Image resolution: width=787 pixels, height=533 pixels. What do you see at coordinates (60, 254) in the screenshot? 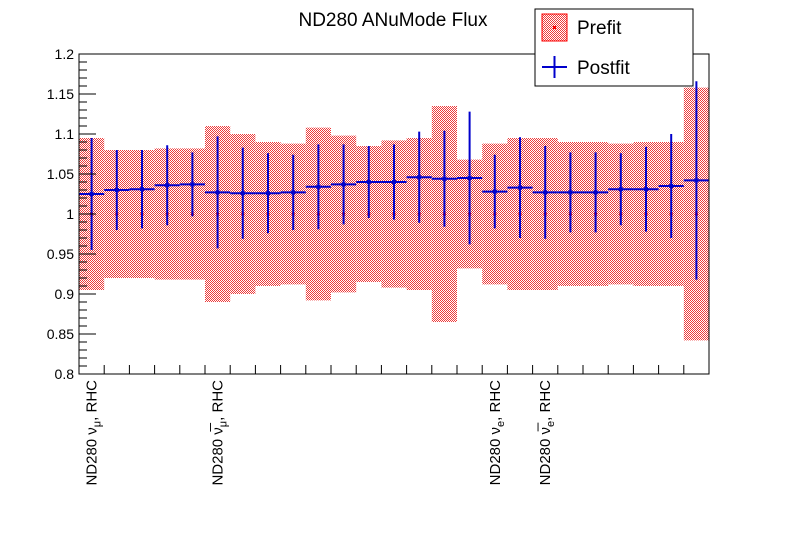
I see `y-tick-label: 0.95` at bounding box center [60, 254].